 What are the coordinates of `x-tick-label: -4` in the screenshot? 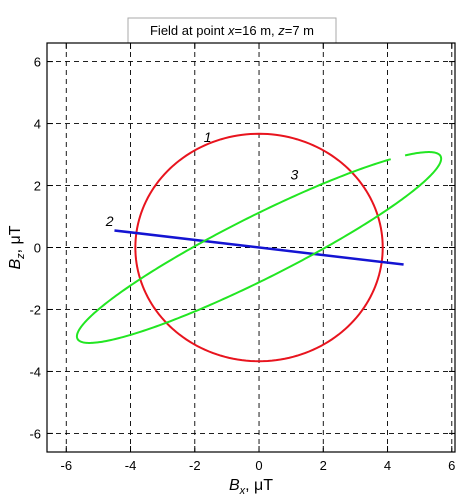 It's located at (131, 465).